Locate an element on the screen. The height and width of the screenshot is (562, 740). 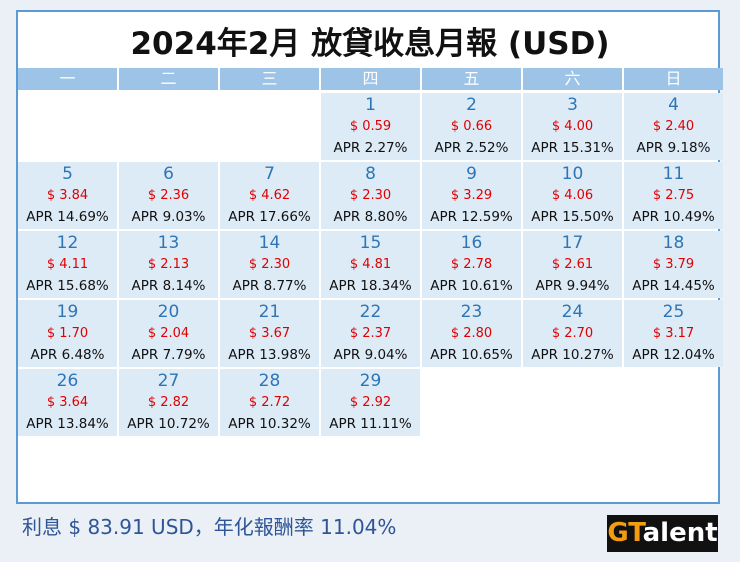
weekday-header: 五 is located at coordinates (471, 79).